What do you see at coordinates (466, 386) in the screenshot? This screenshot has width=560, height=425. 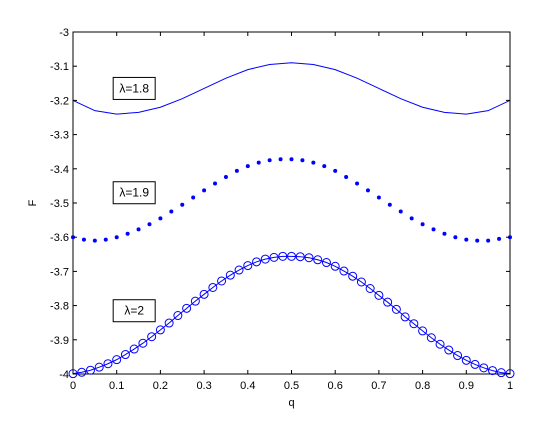 I see `x-tick-label: 0.9` at bounding box center [466, 386].